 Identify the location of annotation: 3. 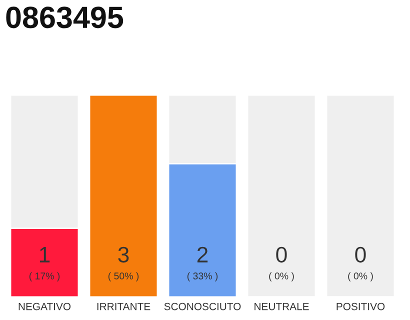
(123, 254).